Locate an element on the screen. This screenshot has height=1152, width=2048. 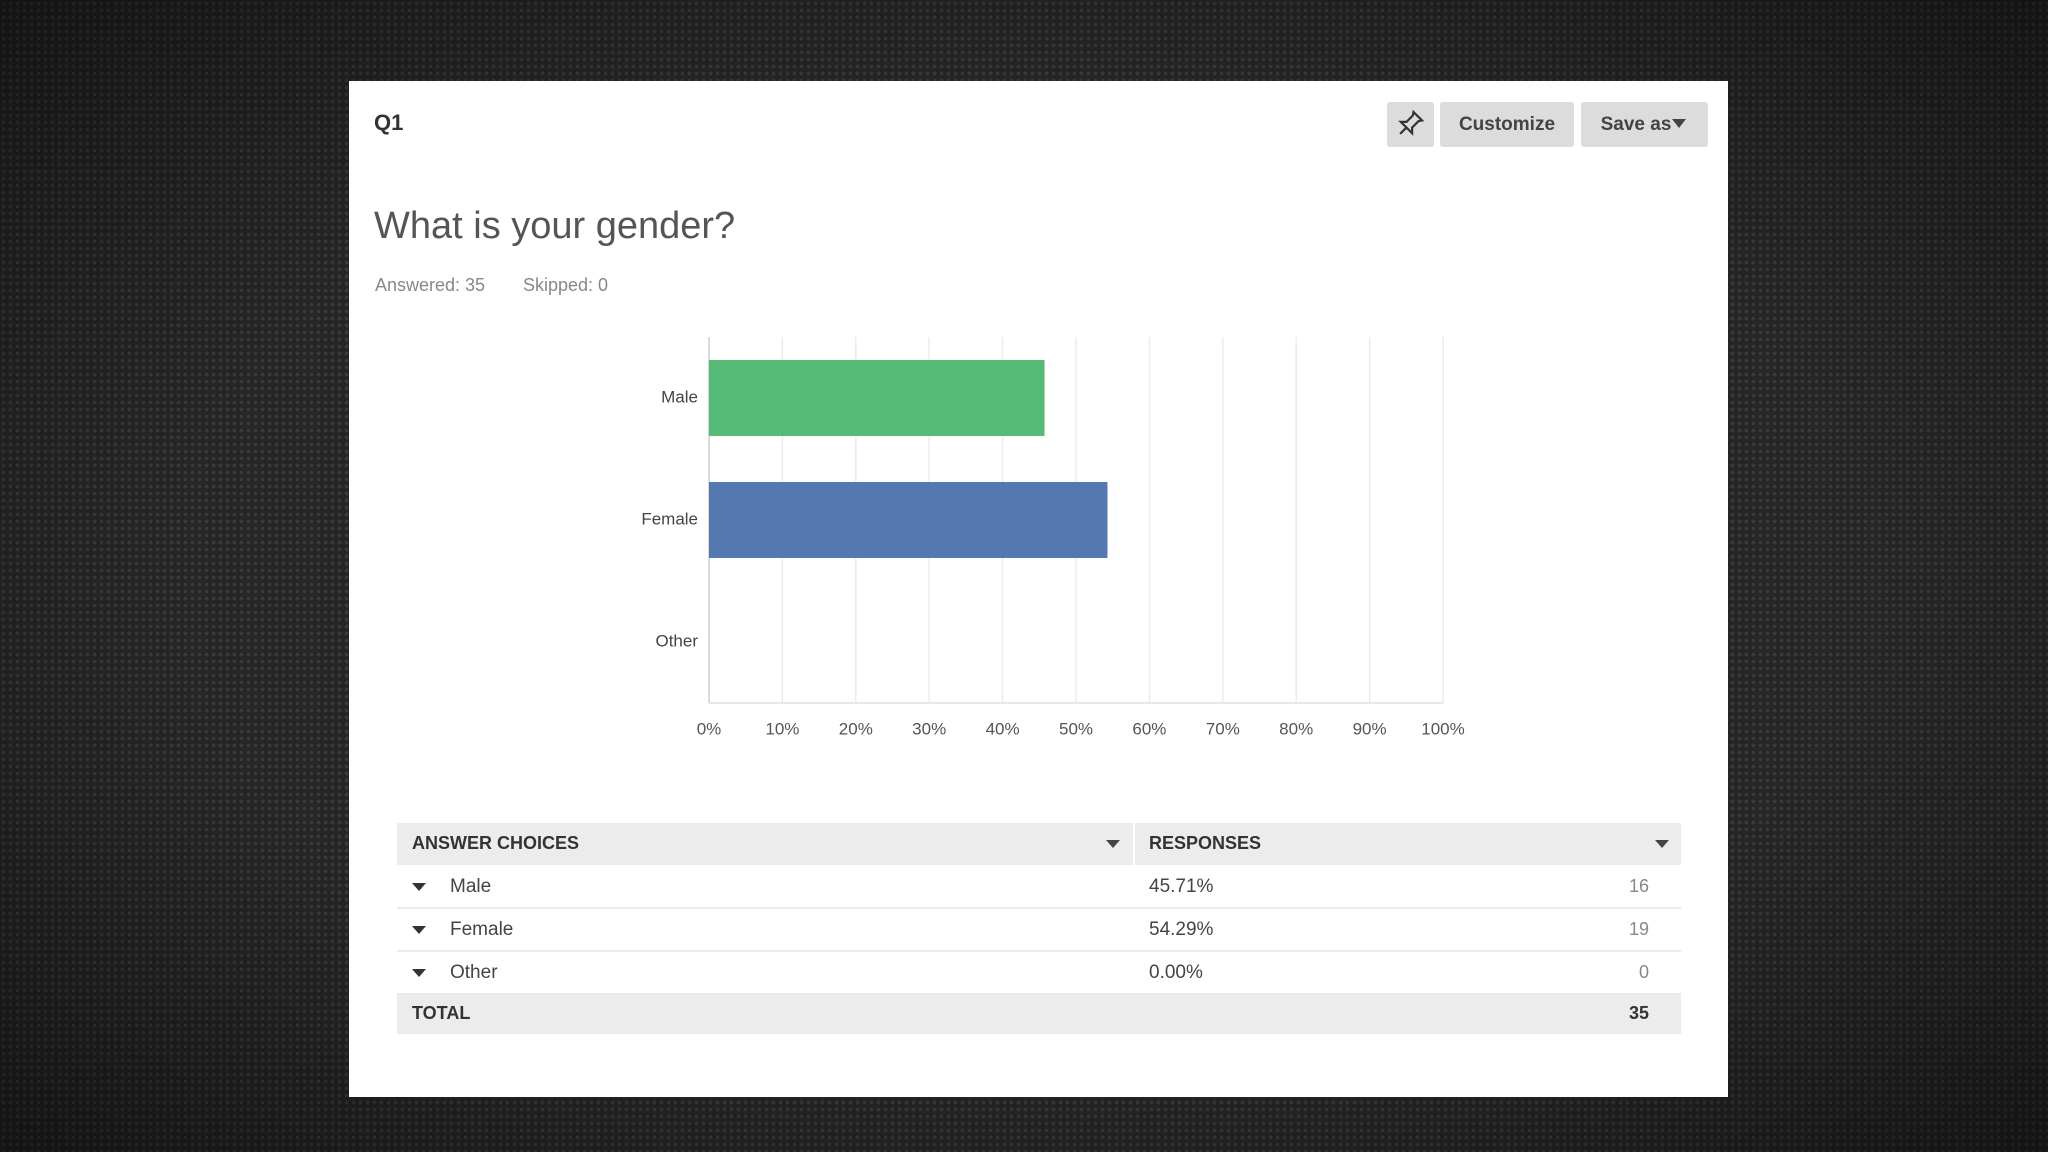
y-tick-label: Female is located at coordinates (669, 518).